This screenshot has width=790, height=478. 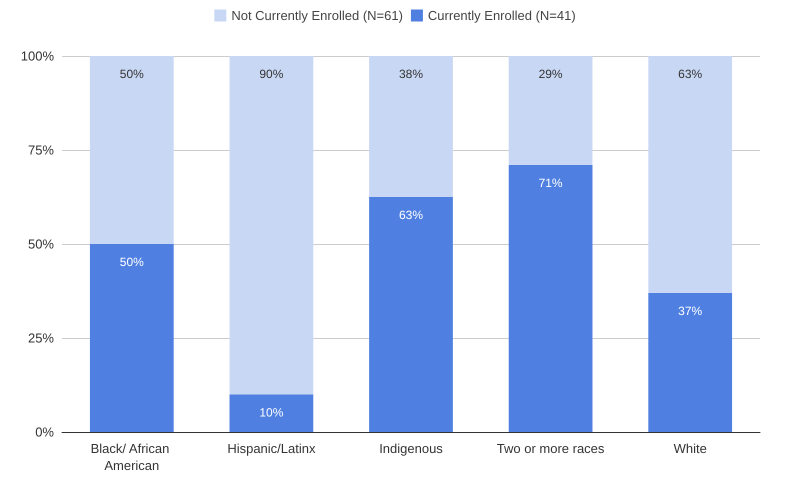 What do you see at coordinates (411, 448) in the screenshot?
I see `x-tick-label: Indigenous` at bounding box center [411, 448].